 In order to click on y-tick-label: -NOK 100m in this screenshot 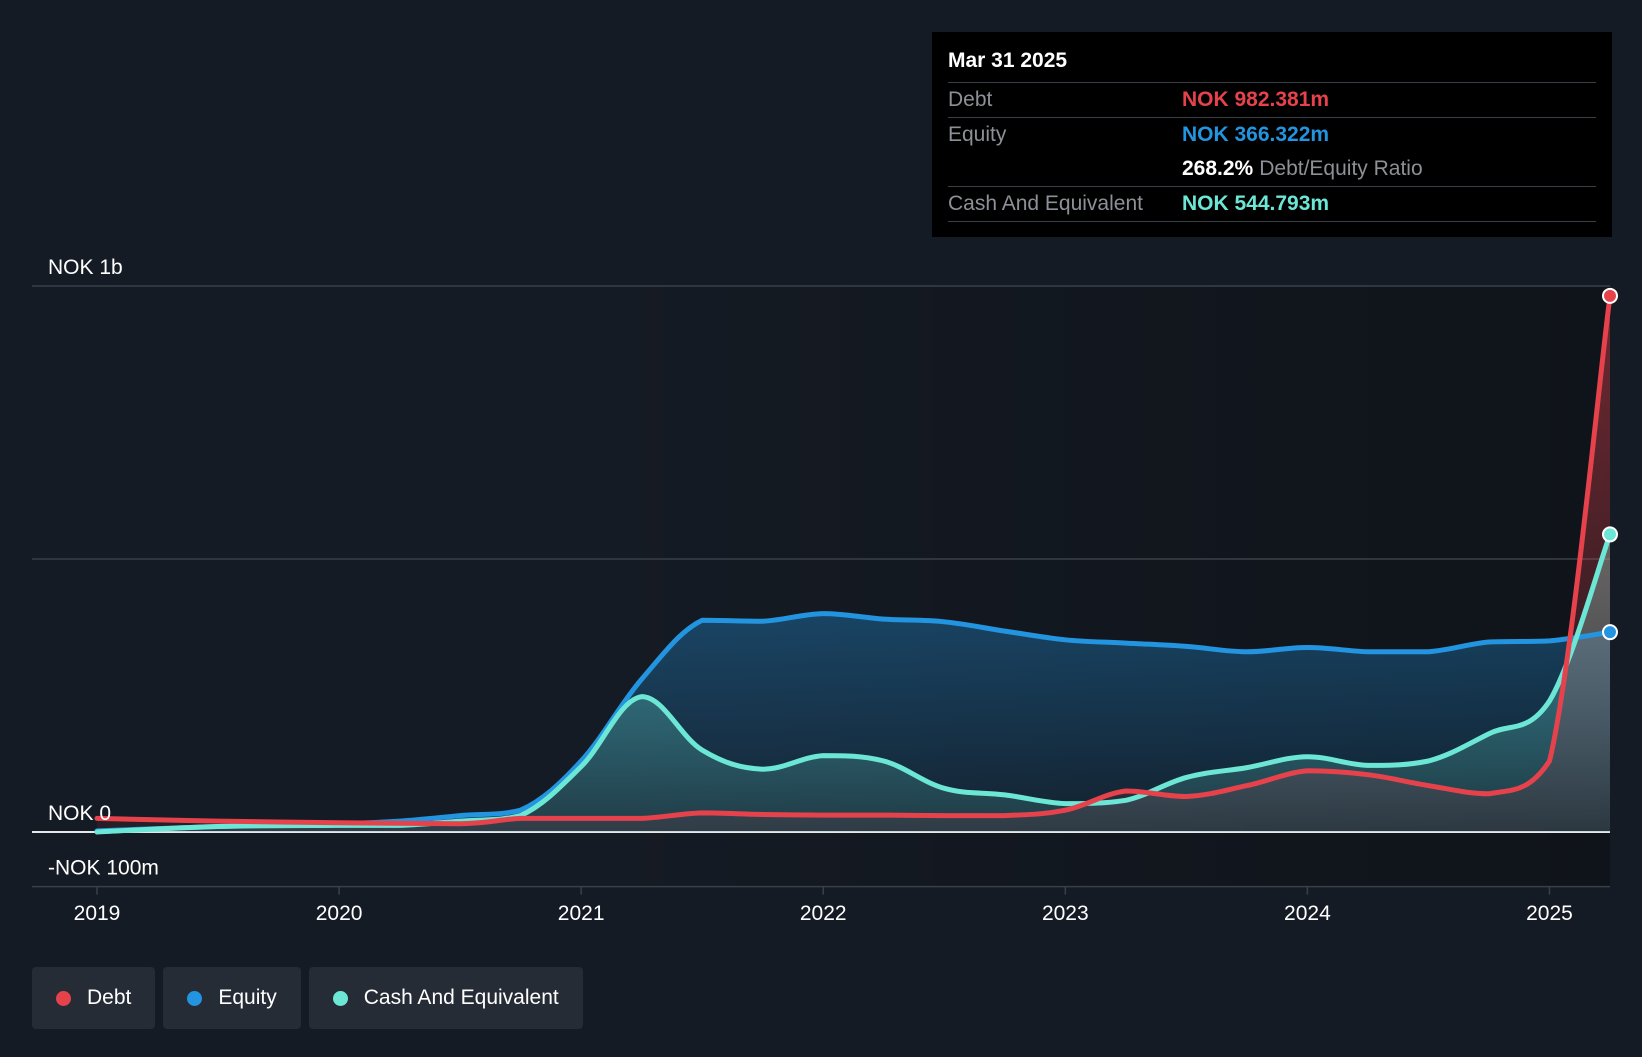, I will do `click(103, 868)`.